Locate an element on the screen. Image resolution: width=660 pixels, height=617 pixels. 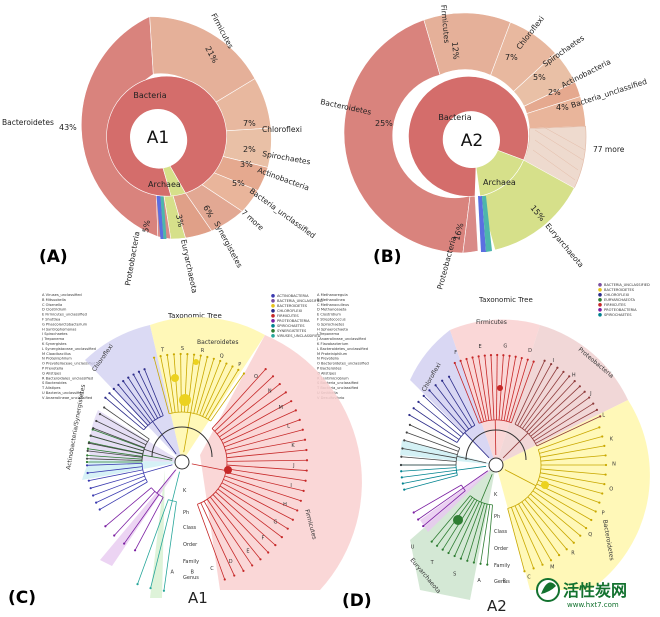
tree-leaf-letter: H is located at coordinates (574, 375).